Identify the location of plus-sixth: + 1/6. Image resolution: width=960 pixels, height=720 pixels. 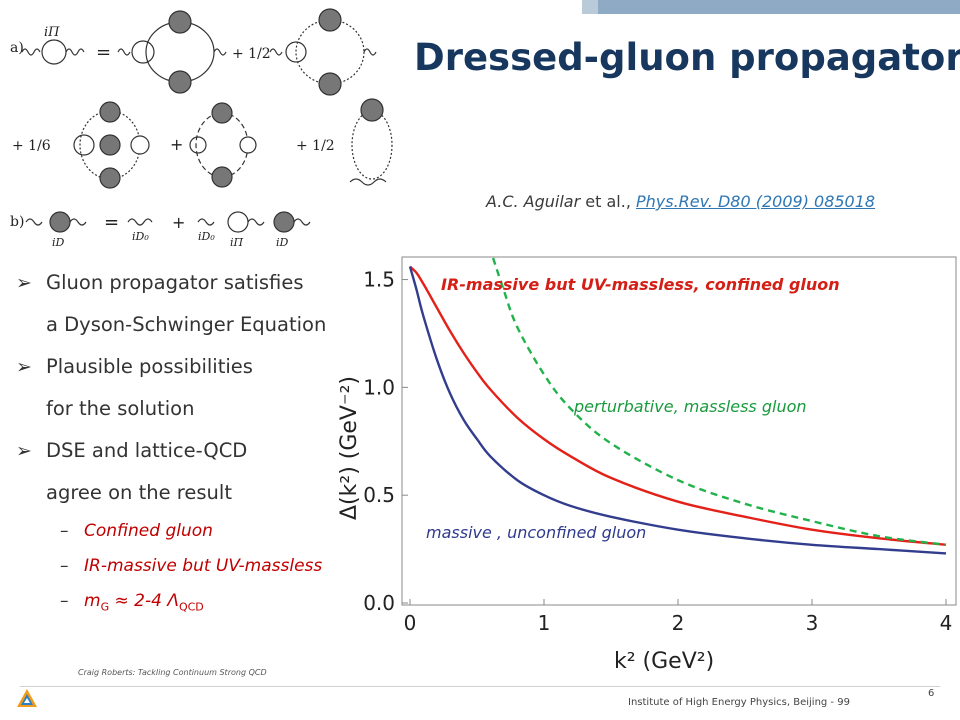
(31, 146).